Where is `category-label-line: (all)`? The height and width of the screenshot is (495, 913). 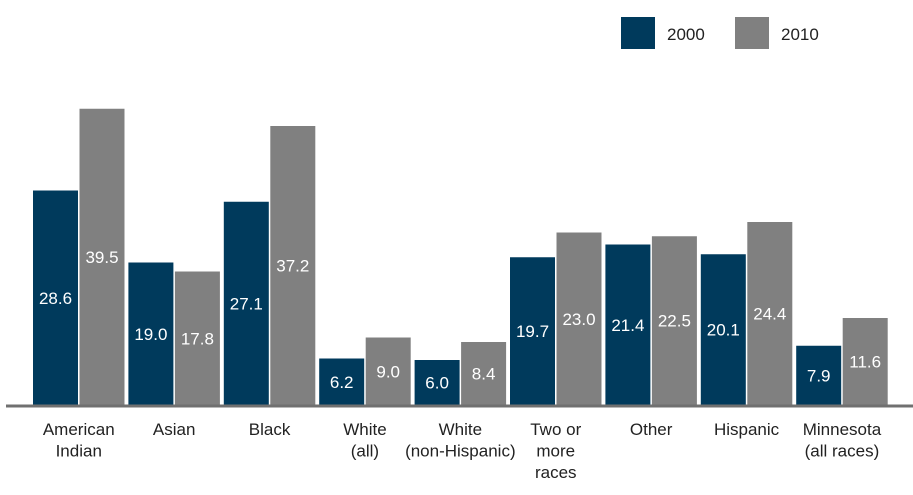
category-label-line: (all) is located at coordinates (365, 451).